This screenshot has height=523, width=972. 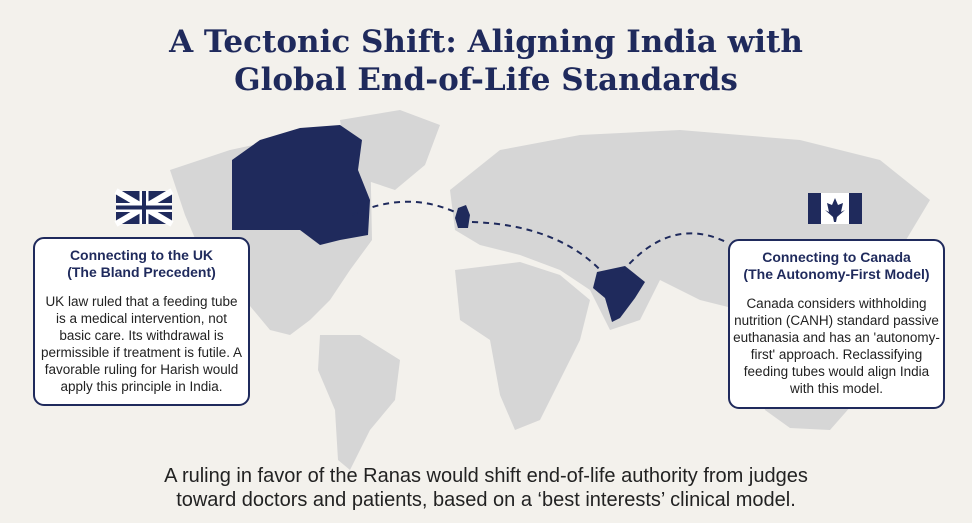 What do you see at coordinates (836, 257) in the screenshot?
I see `card-title: Connecting to Canada` at bounding box center [836, 257].